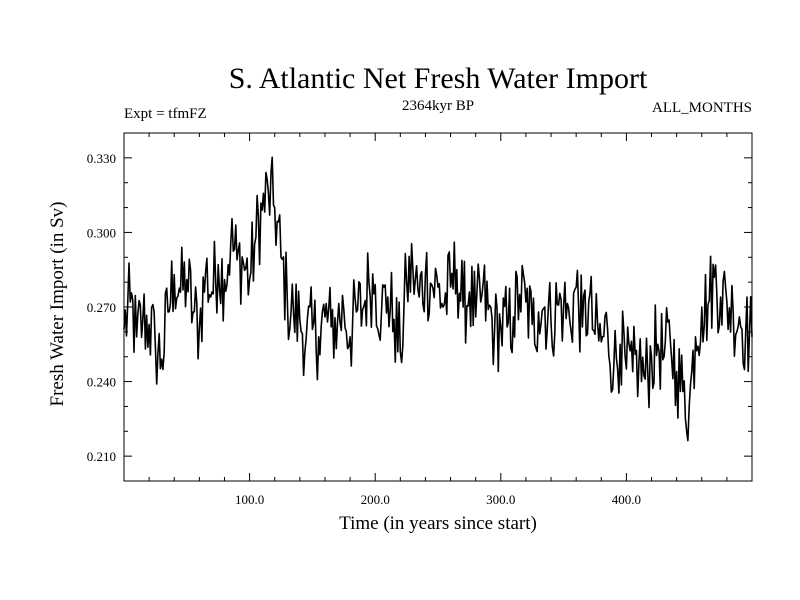  I want to click on x-tick-label: 400.0, so click(626, 499).